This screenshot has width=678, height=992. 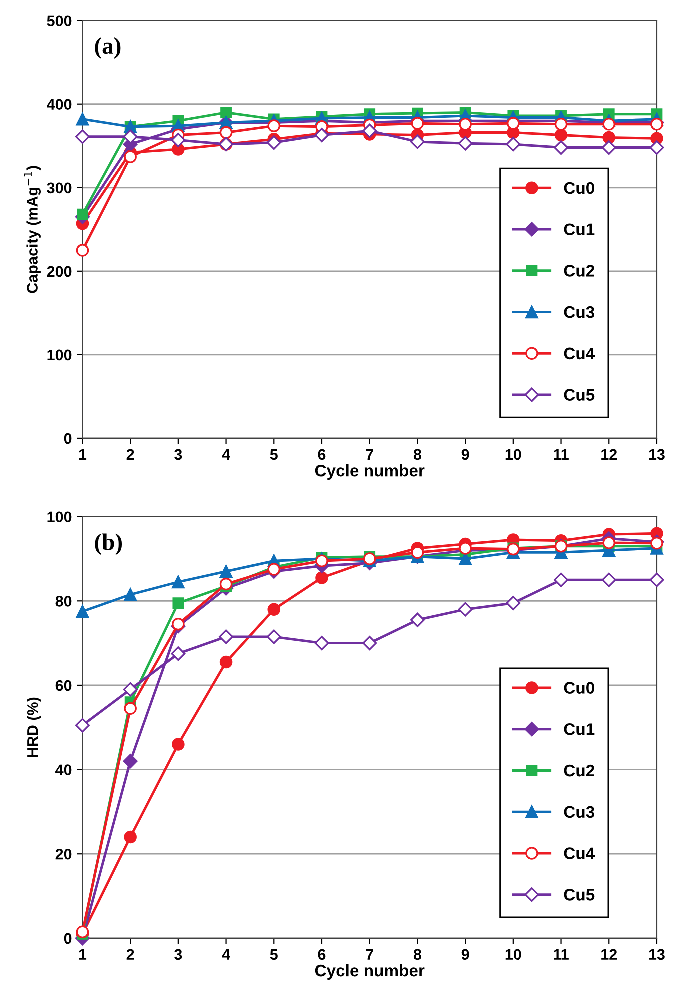 I want to click on y-axis-title: HRD (%), so click(x=34, y=728).